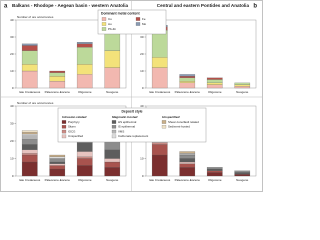 The image size is (320, 240). Describe the element at coordinates (127, 122) in the screenshot. I see `legend-label: HS epithermal` at that location.